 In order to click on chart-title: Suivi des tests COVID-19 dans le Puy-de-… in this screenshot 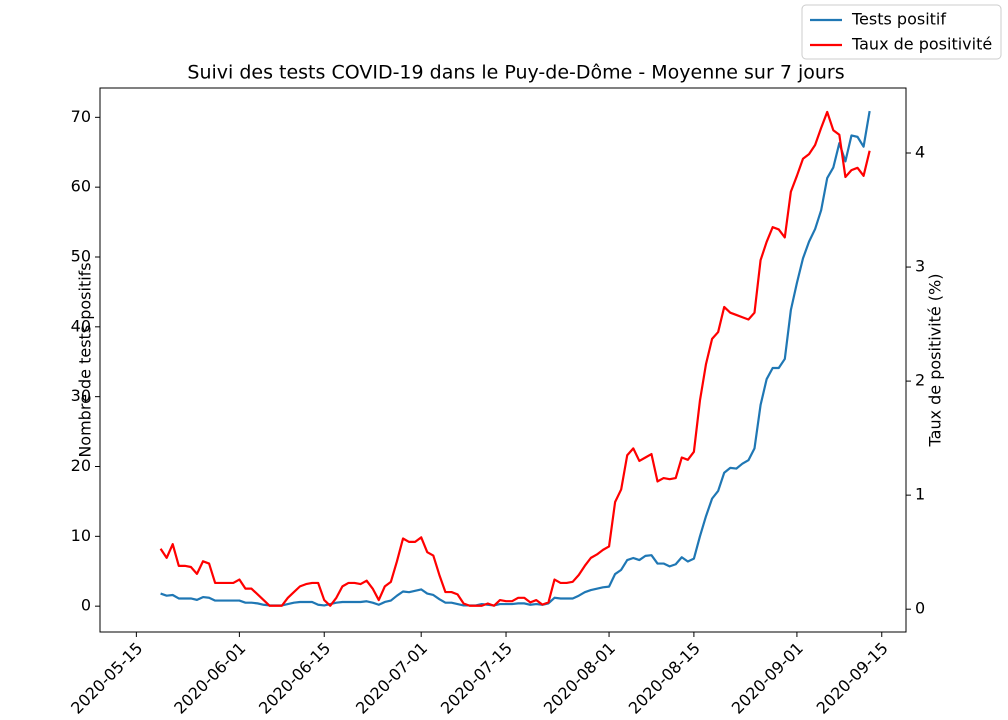, I will do `click(515, 73)`.